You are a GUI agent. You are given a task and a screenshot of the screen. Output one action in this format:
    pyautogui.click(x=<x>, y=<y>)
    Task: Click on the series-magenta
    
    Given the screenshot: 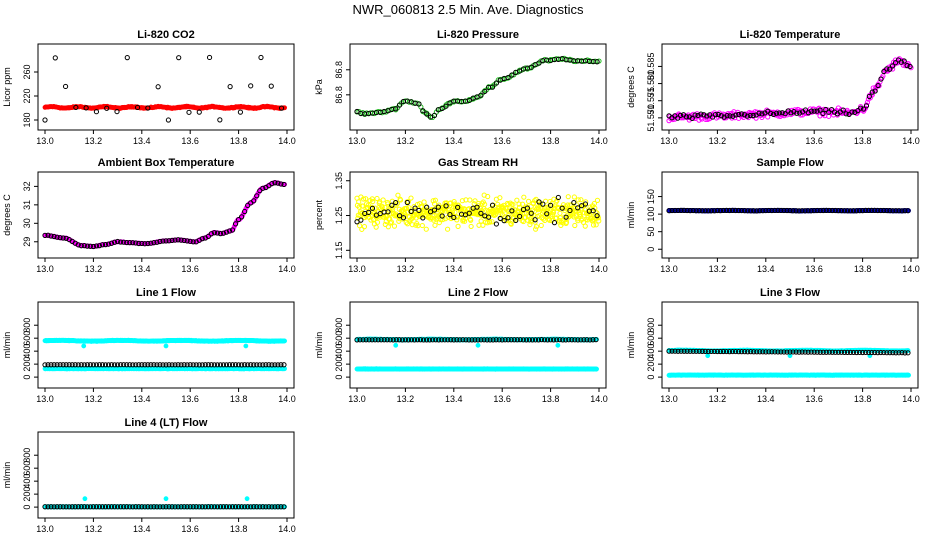 What is the action you would take?
    pyautogui.click(x=164, y=214)
    